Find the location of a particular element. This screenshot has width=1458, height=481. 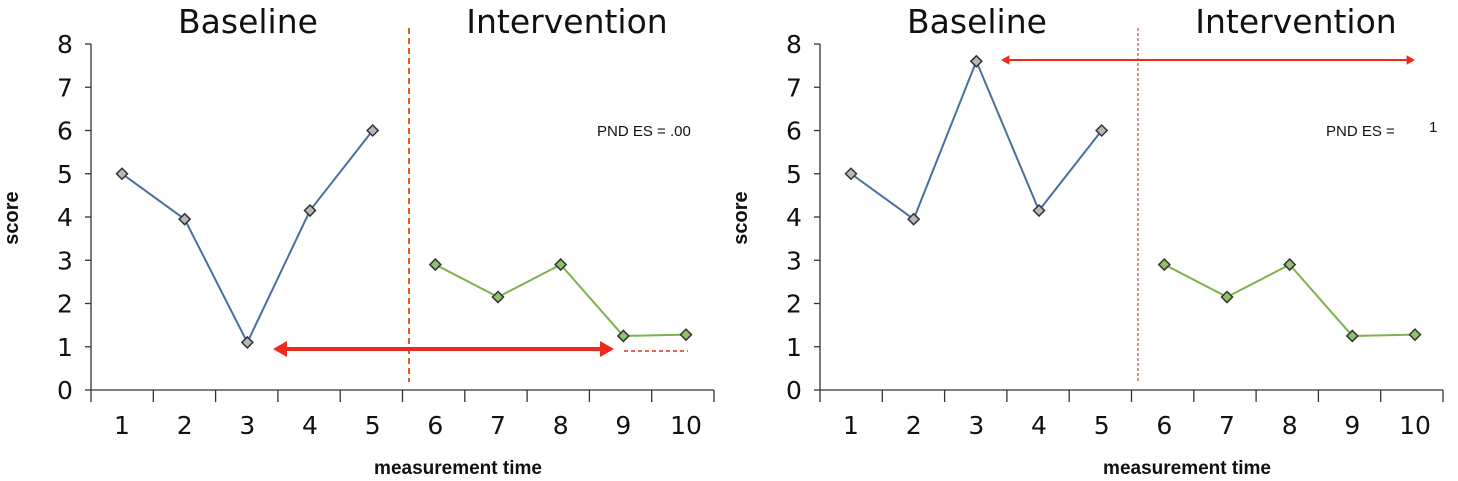

pnd-annotation: PND ES = is located at coordinates (1360, 131).